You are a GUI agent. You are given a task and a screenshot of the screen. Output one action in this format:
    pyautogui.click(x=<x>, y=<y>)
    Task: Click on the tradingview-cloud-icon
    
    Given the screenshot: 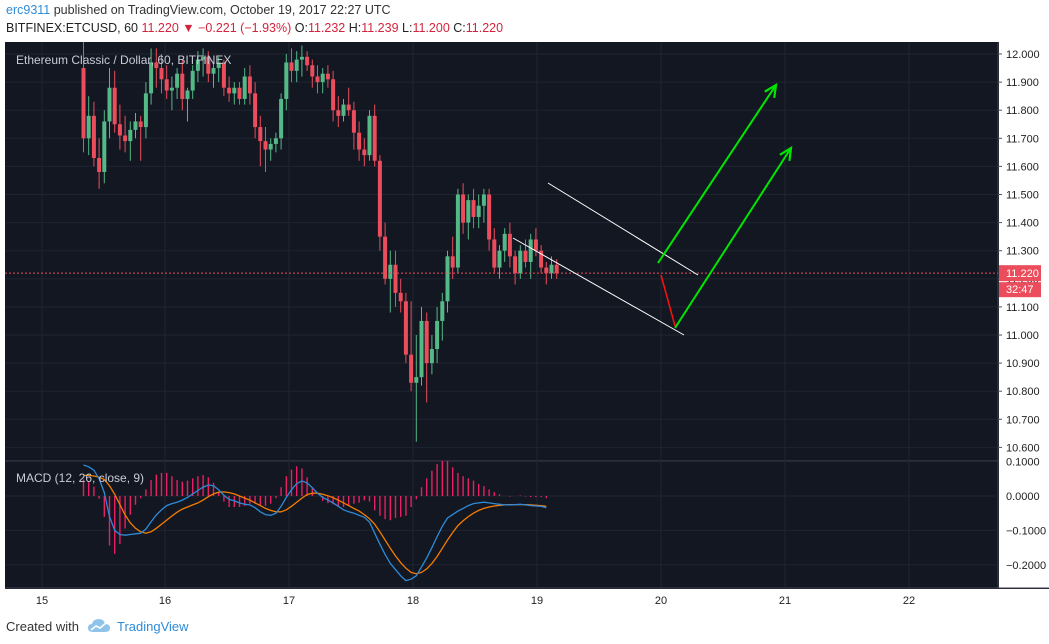 What is the action you would take?
    pyautogui.click(x=98, y=625)
    